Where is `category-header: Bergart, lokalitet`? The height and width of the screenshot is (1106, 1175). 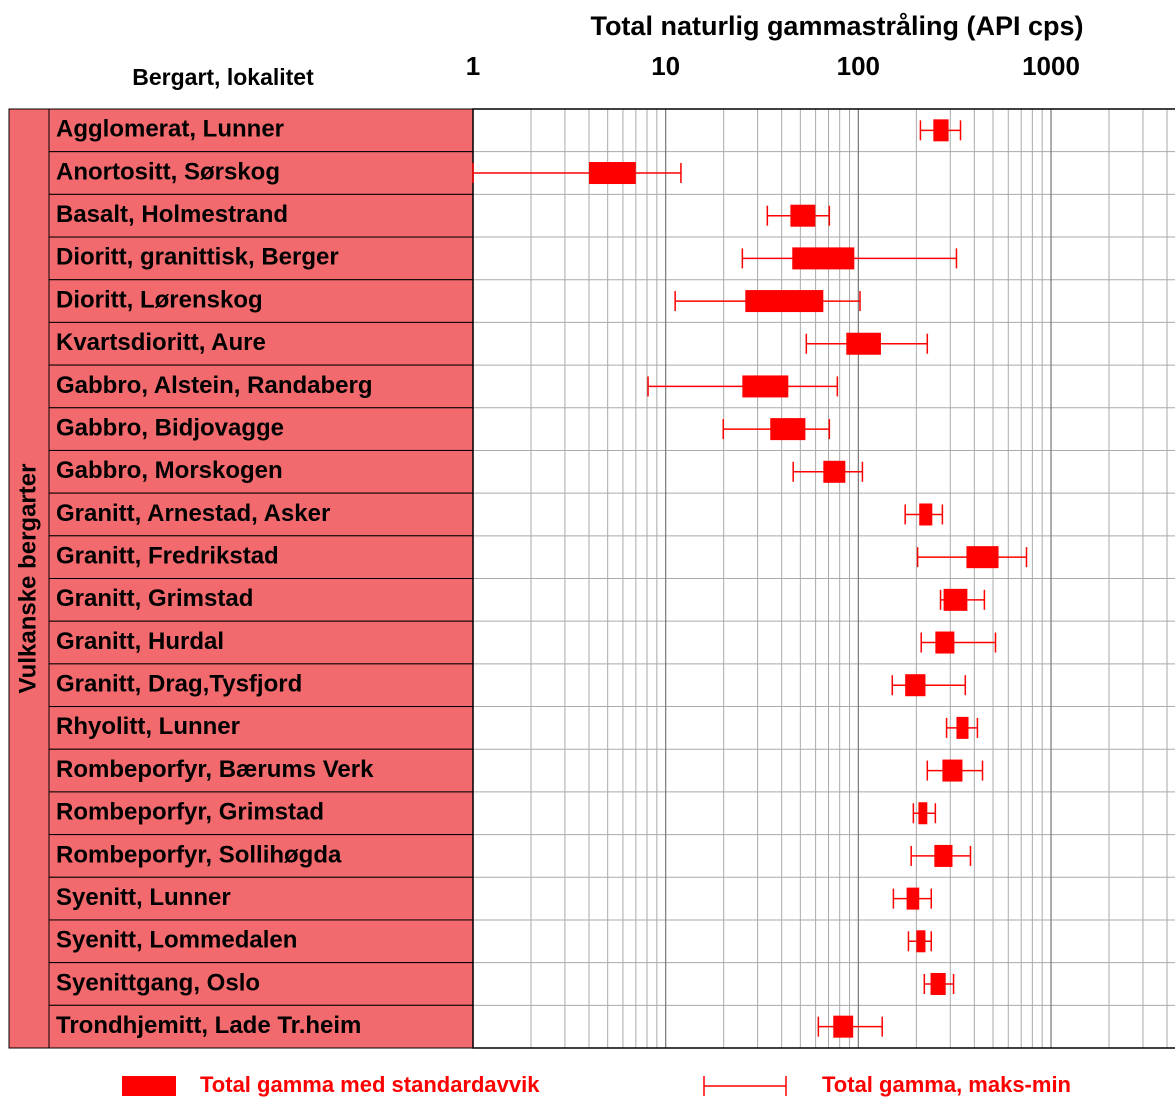 category-header: Bergart, lokalitet is located at coordinates (223, 77).